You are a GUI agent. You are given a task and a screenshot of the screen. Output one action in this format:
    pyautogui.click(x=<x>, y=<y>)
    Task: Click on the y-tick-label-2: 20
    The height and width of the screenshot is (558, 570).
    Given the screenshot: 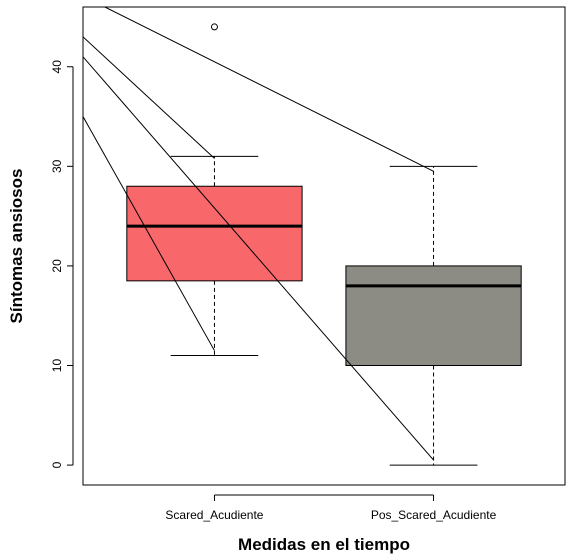 What is the action you would take?
    pyautogui.click(x=57, y=266)
    